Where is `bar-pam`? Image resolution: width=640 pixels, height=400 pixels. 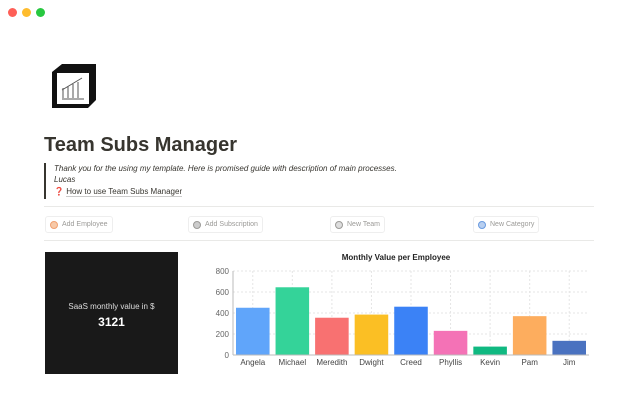 bar-pam is located at coordinates (529, 335).